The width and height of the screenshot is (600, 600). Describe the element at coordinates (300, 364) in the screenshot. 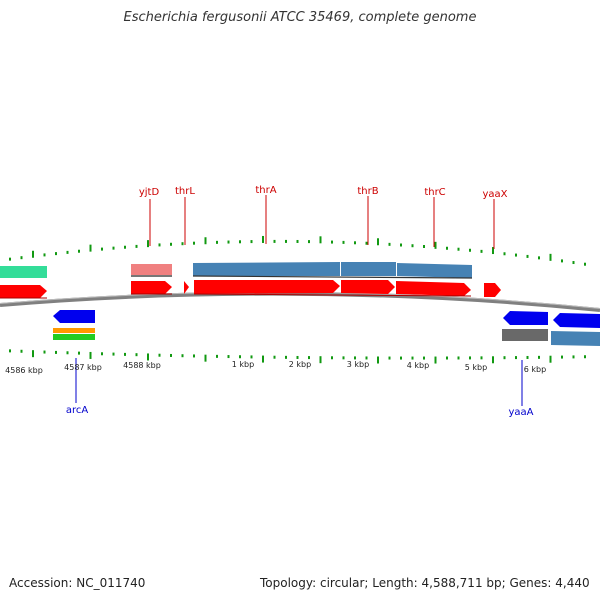

I see `scale-label-2kbp: 2 kbp` at that location.